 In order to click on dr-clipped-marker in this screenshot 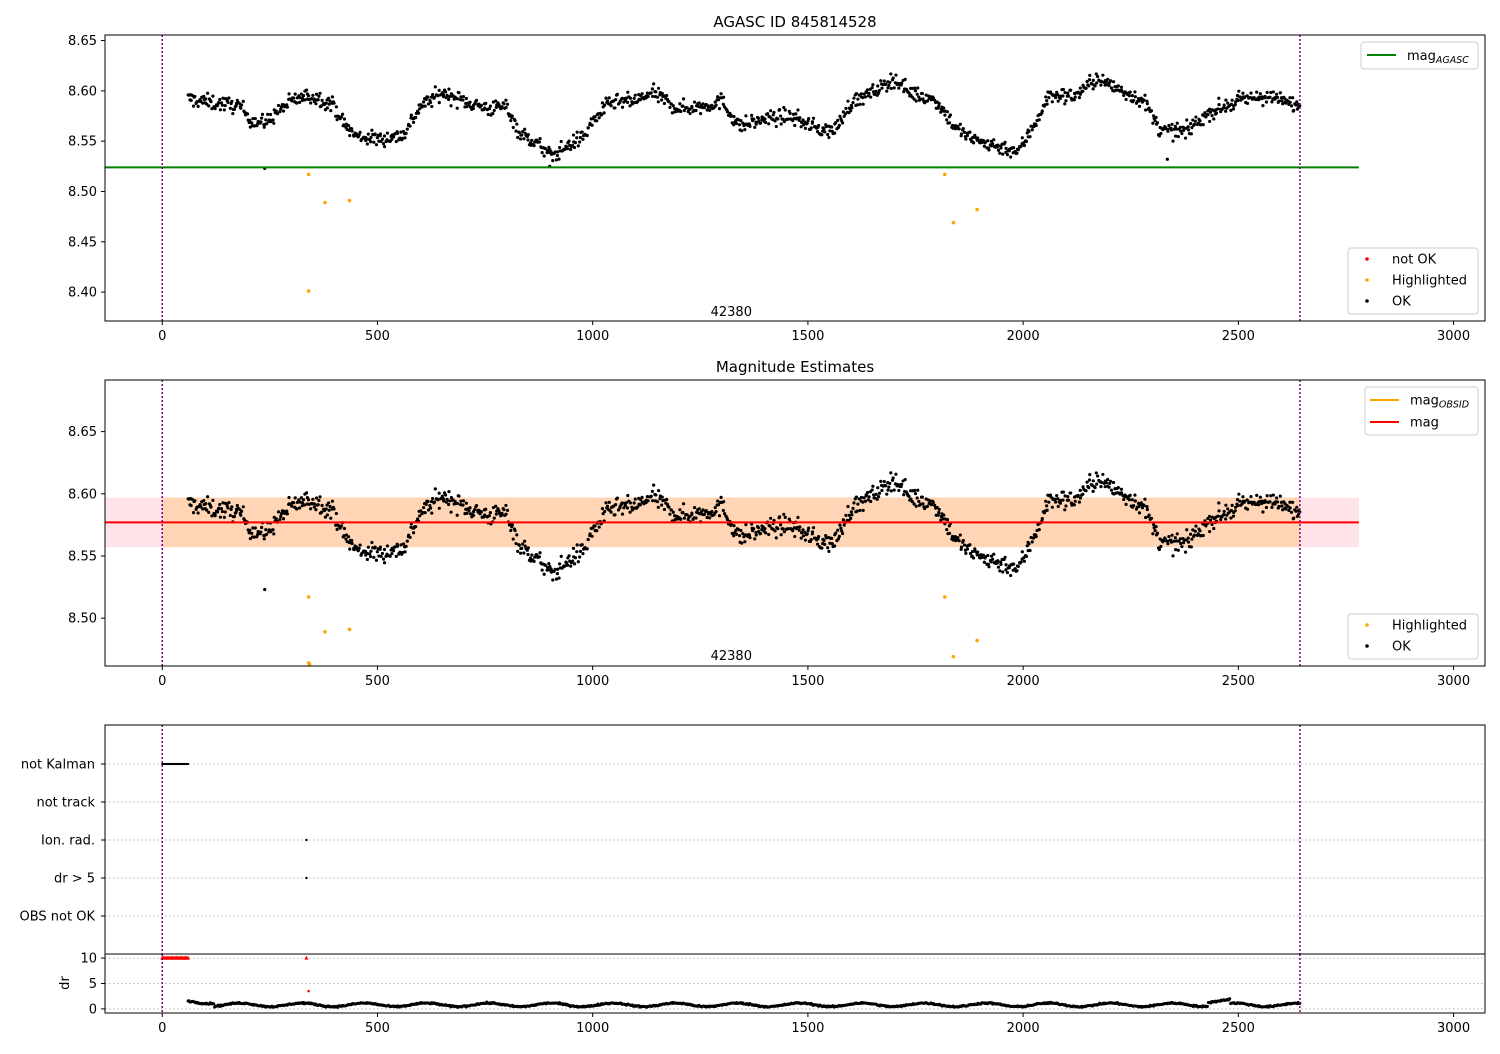, I will do `click(188, 957)`.